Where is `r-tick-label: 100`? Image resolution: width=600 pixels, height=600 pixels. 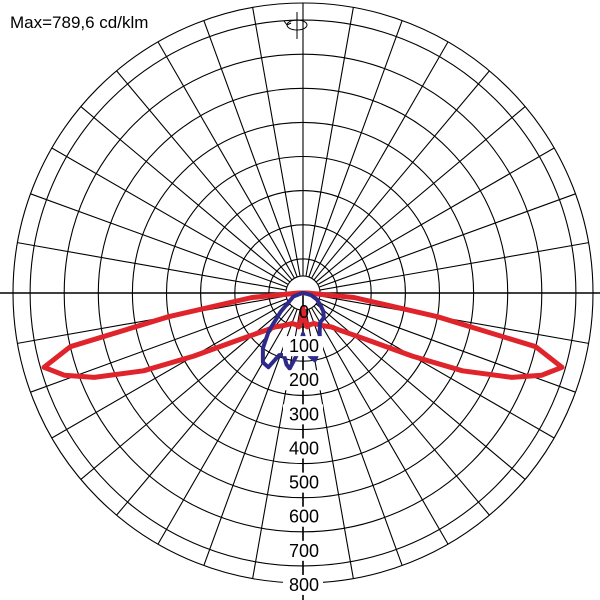
r-tick-label: 100 is located at coordinates (304, 346).